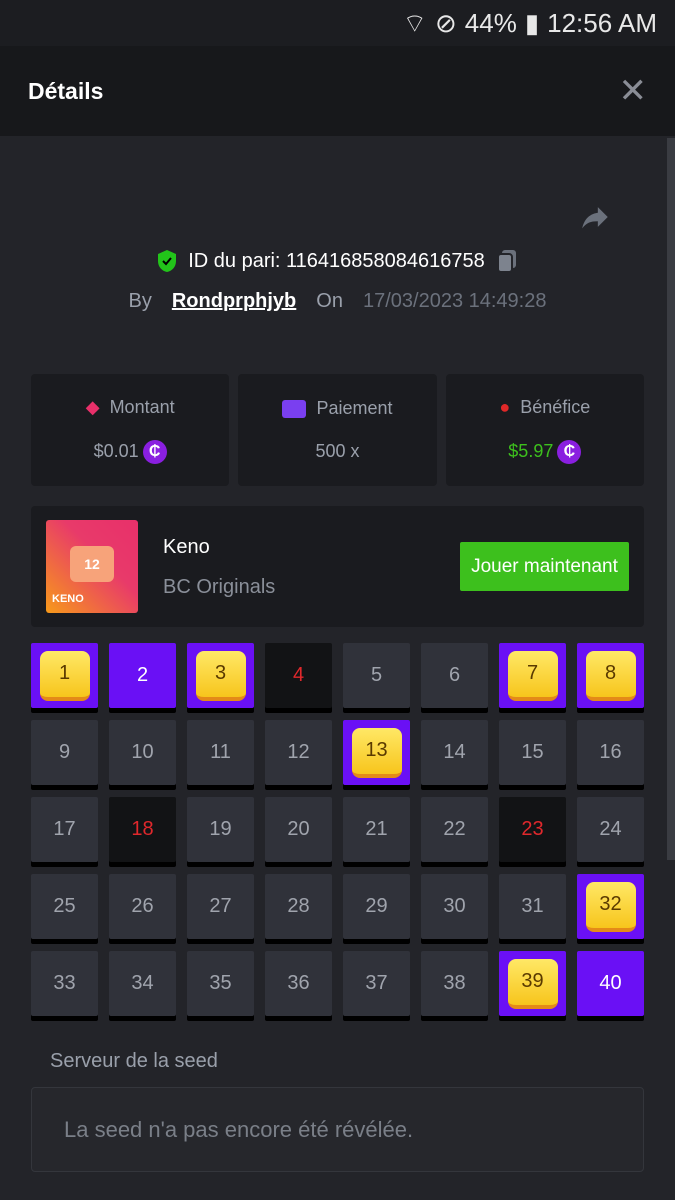  Describe the element at coordinates (532, 829) in the screenshot. I see `keno-tile: 23` at that location.